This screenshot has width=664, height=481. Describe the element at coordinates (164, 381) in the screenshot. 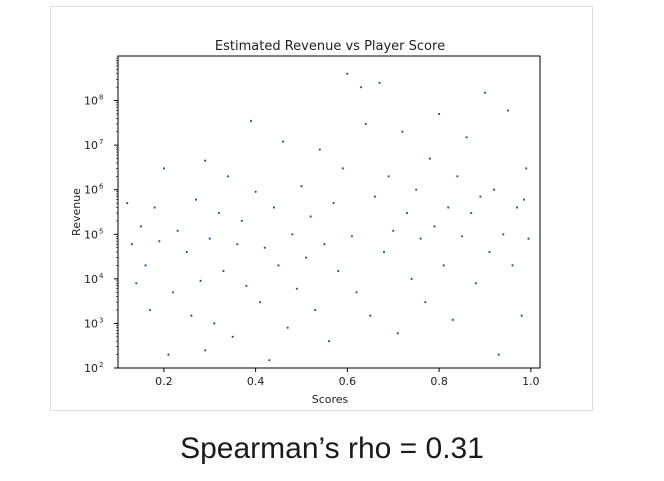

I see `x-tick-label: 0.2` at that location.